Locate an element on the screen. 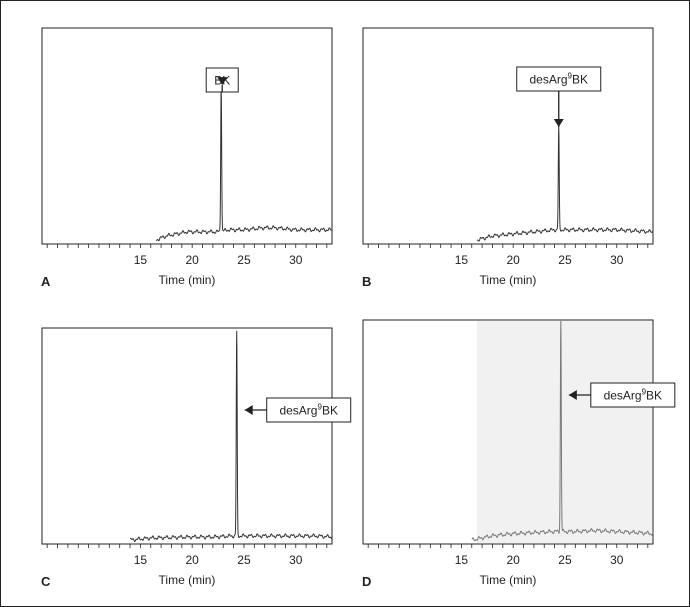 The width and height of the screenshot is (690, 607). panel-letter: B is located at coordinates (366, 281).